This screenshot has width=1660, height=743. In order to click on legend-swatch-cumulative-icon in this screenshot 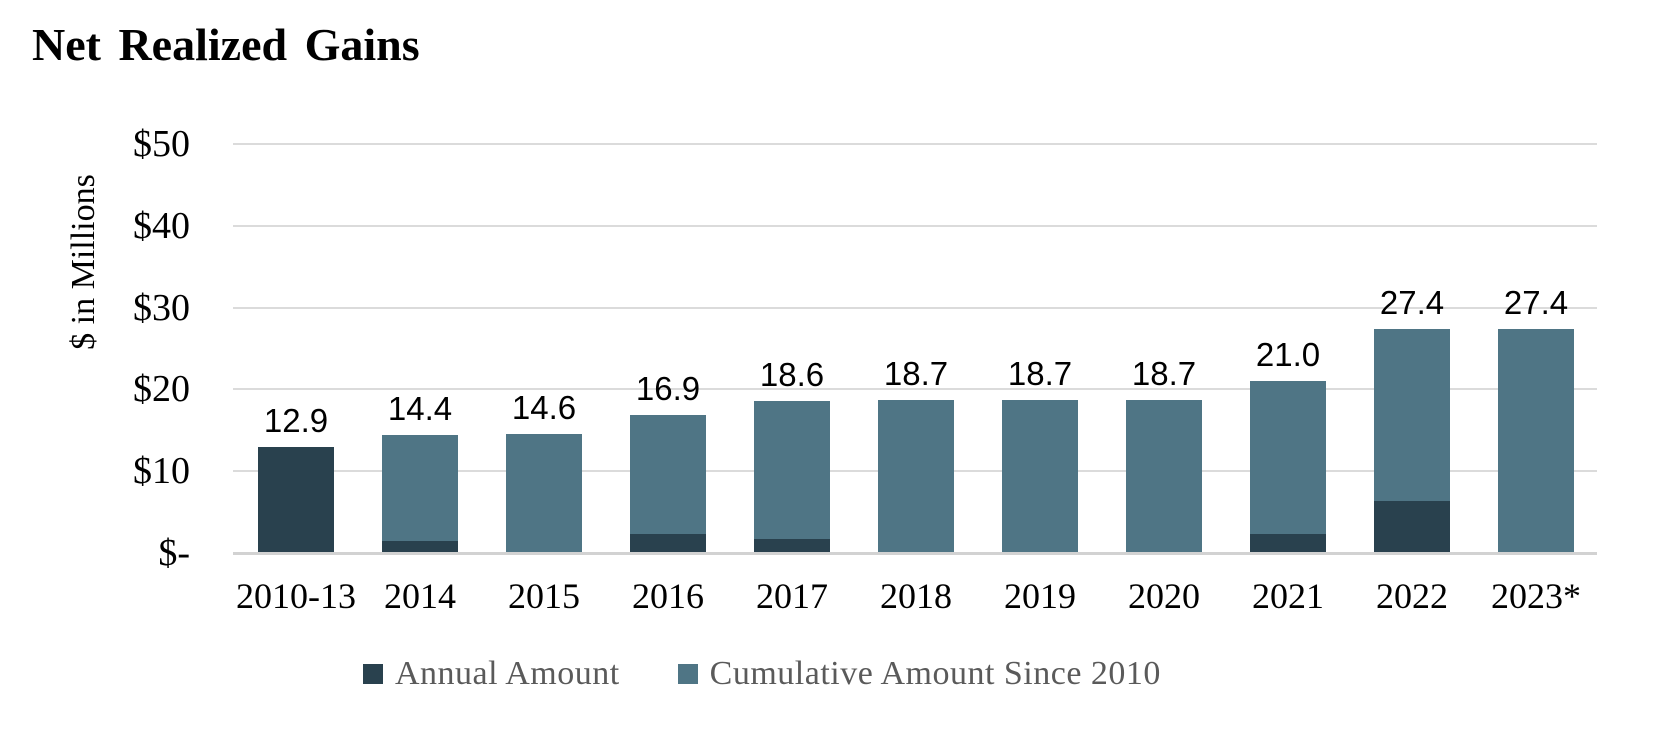, I will do `click(687, 674)`.